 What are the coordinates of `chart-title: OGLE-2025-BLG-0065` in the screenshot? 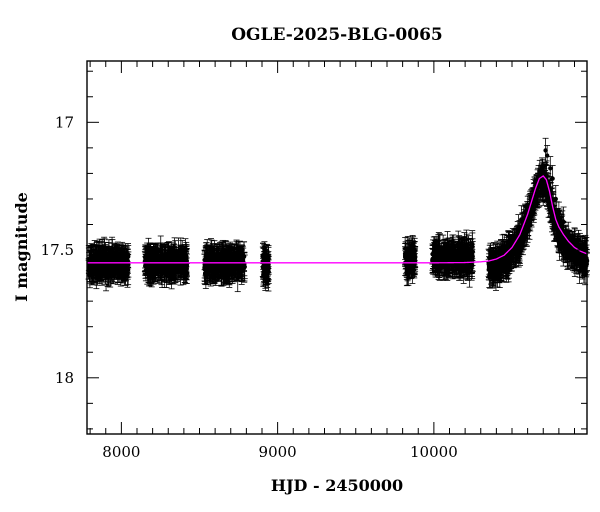 It's located at (337, 35).